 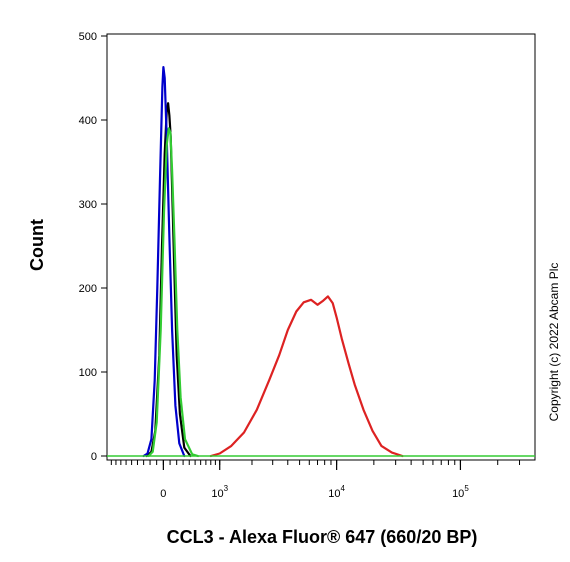 I want to click on x-axis: 0 10³ 10⁴ 10⁵, so click(x=315, y=480).